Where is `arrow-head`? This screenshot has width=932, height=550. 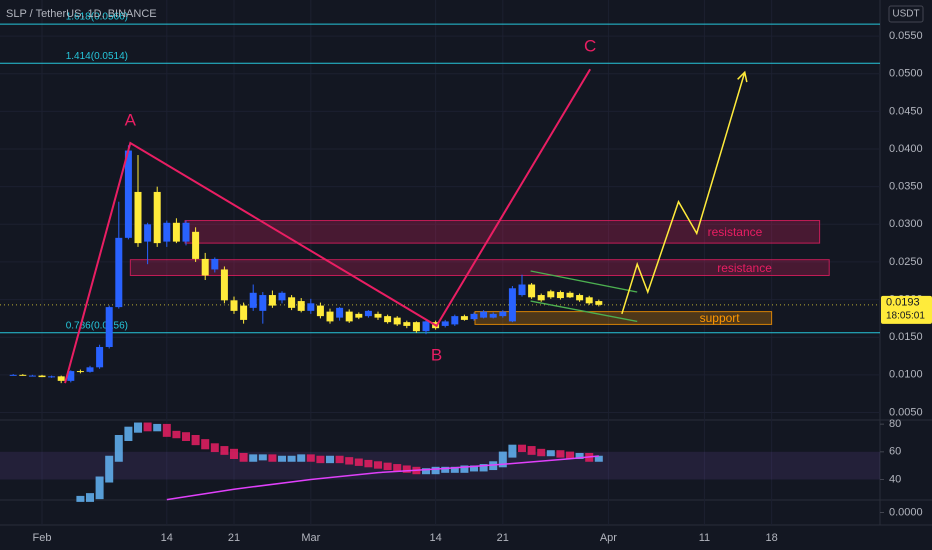
arrow-head is located at coordinates (742, 76).